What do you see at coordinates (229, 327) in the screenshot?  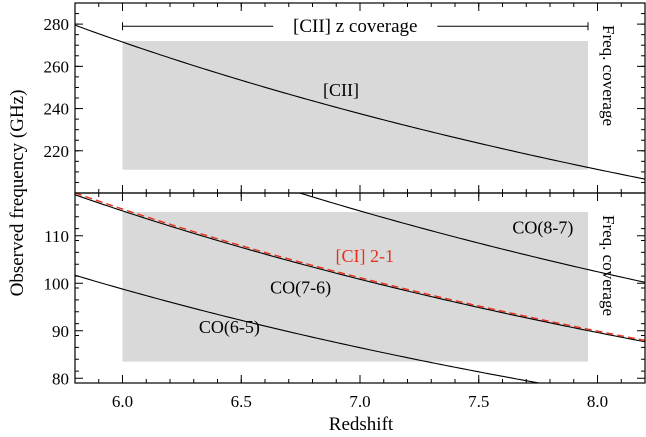 I see `series-label-3: CO(6-5)` at bounding box center [229, 327].